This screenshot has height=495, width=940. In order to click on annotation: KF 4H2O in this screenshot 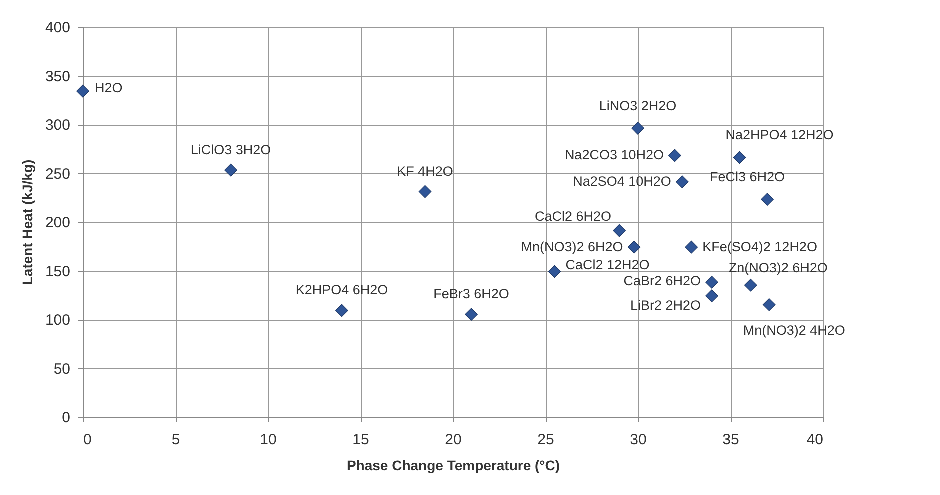, I will do `click(425, 171)`.